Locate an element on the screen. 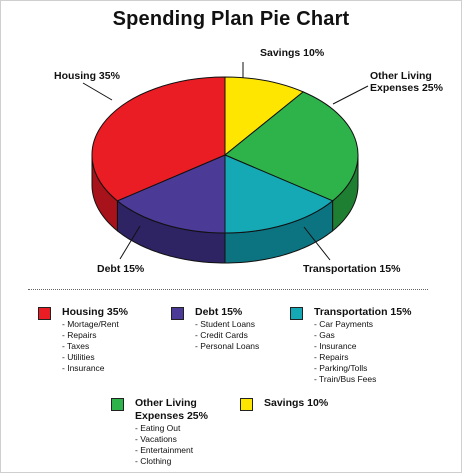 This screenshot has width=462, height=473. legend-subitem: Credit Cards is located at coordinates (227, 335).